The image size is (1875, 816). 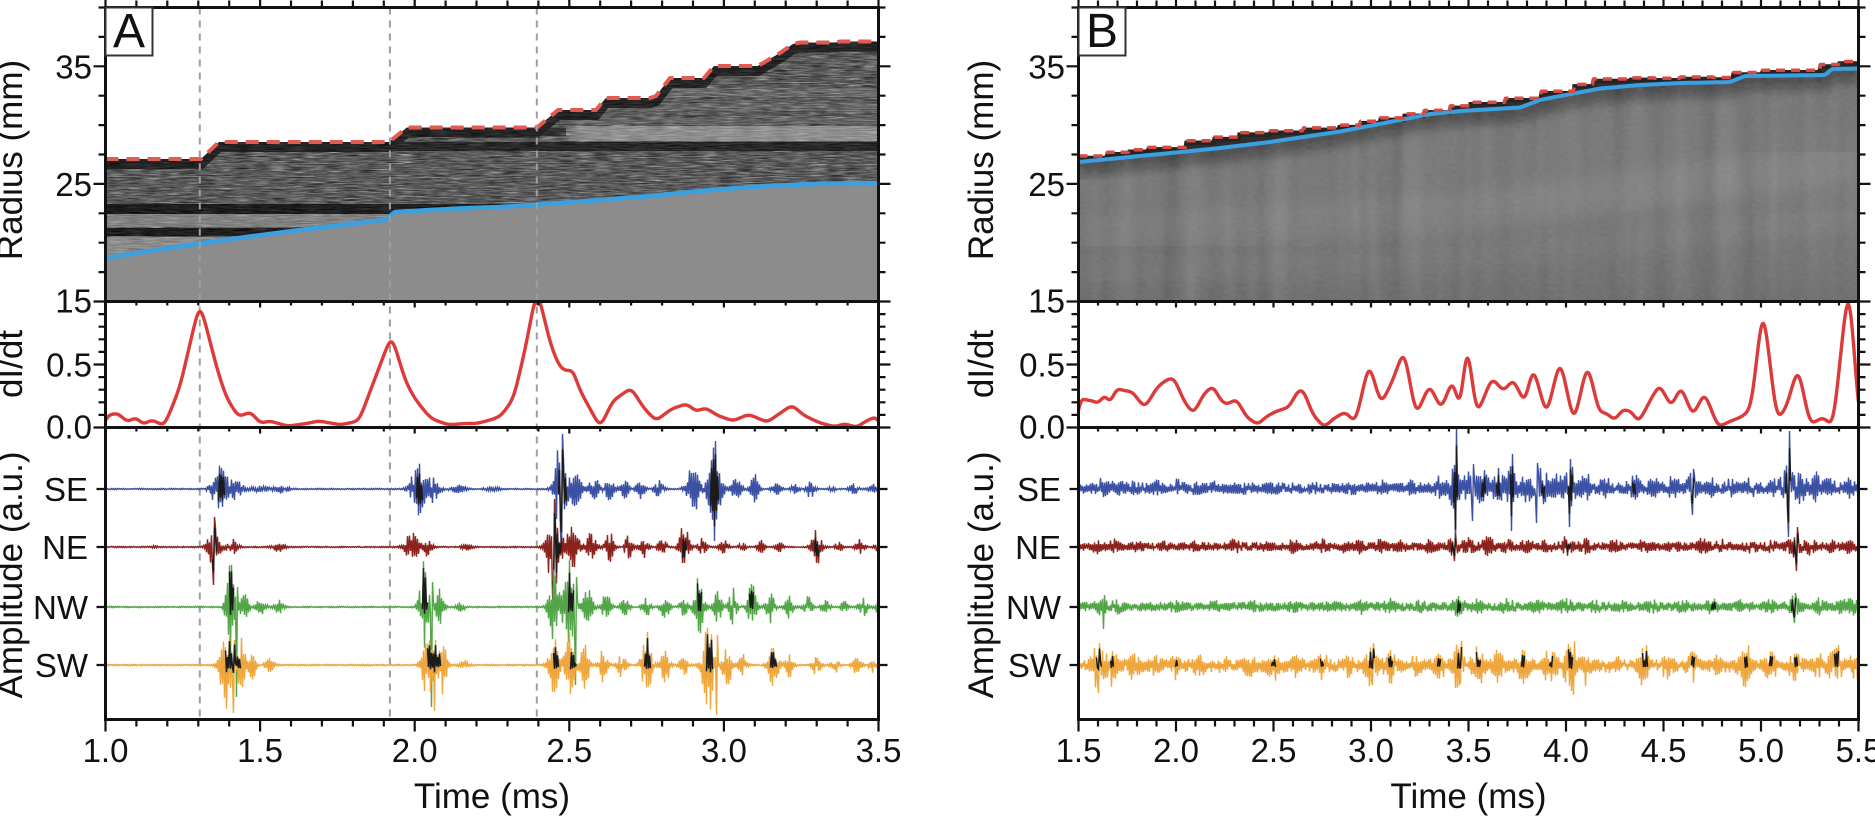 What do you see at coordinates (129, 31) in the screenshot?
I see `svg-text: A` at bounding box center [129, 31].